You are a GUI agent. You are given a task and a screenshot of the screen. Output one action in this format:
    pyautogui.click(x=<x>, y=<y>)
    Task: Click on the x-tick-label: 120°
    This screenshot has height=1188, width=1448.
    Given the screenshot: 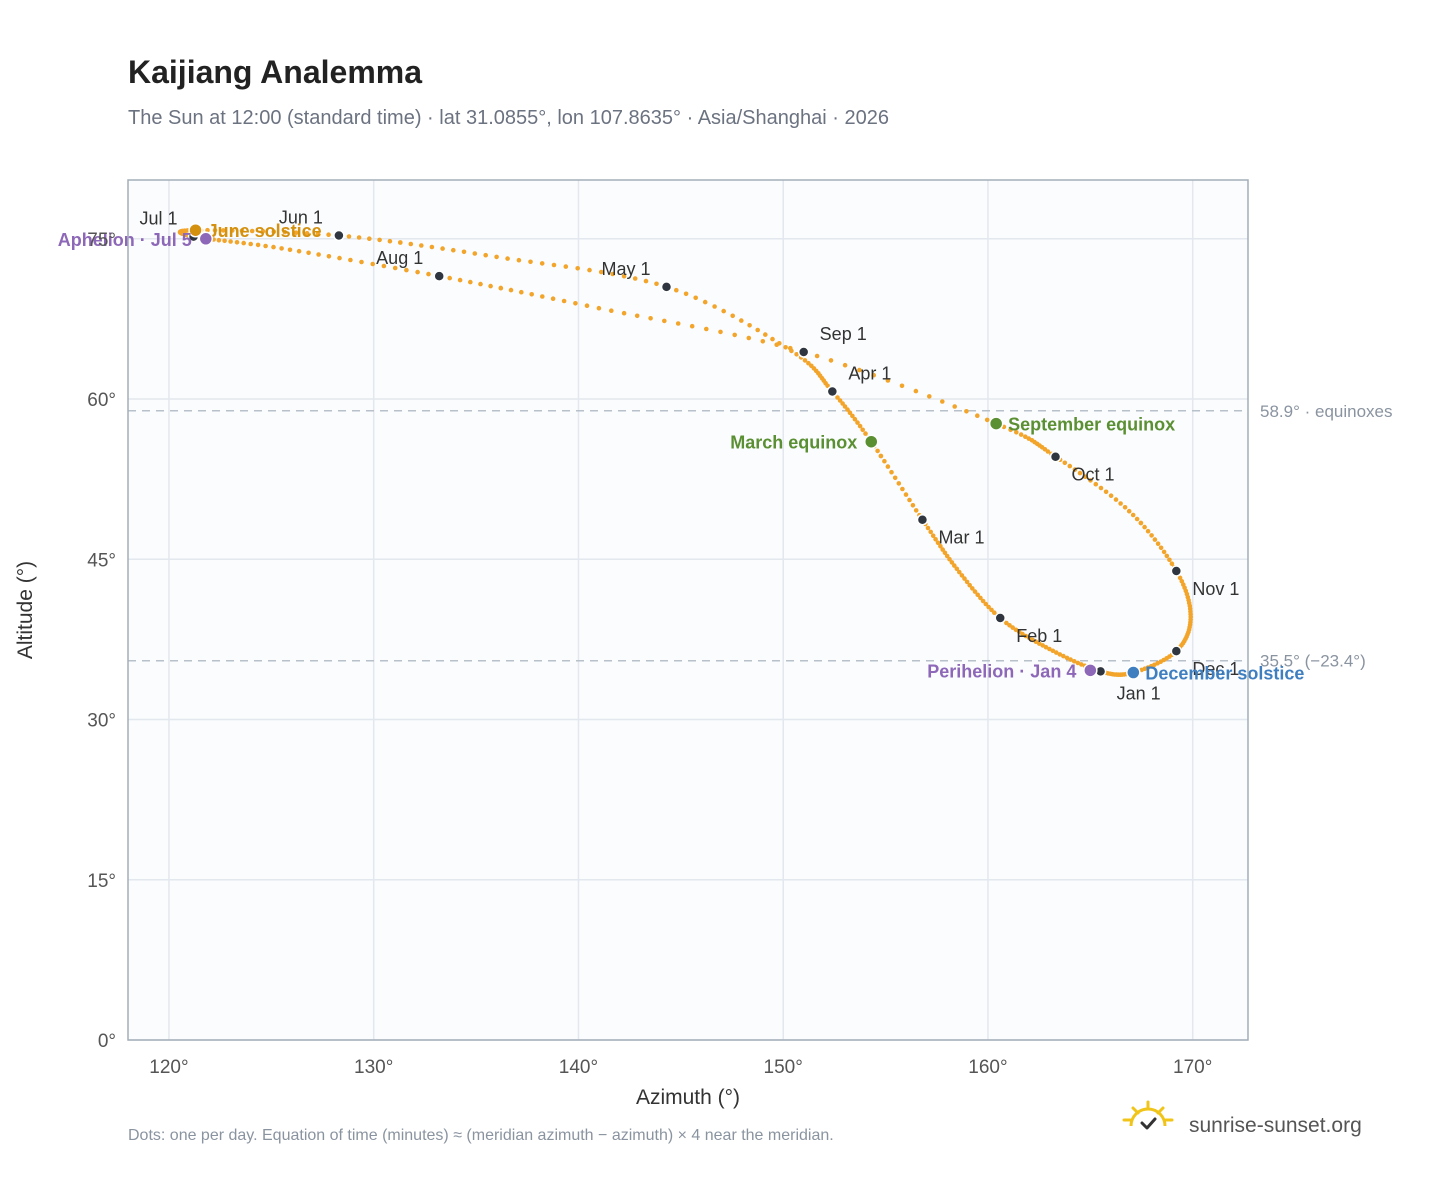 What is the action you would take?
    pyautogui.click(x=168, y=1067)
    